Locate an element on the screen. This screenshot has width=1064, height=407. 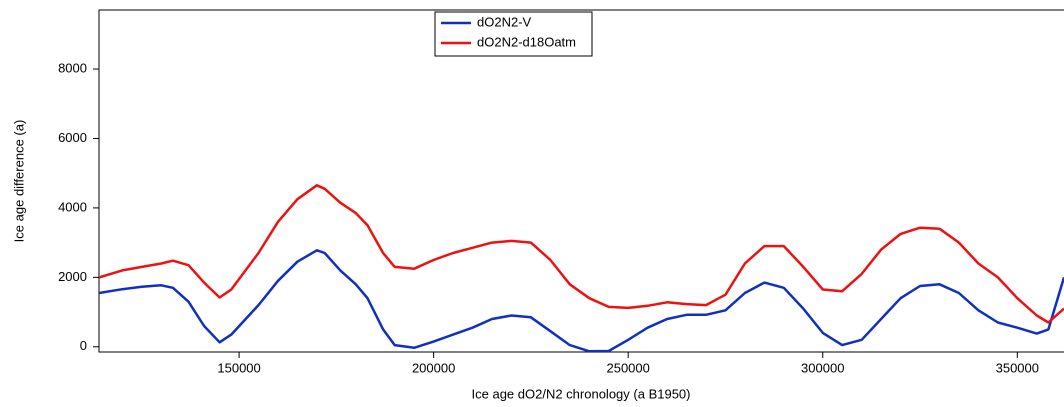
legend-label: dO2N2-d18Oatm is located at coordinates (526, 41).